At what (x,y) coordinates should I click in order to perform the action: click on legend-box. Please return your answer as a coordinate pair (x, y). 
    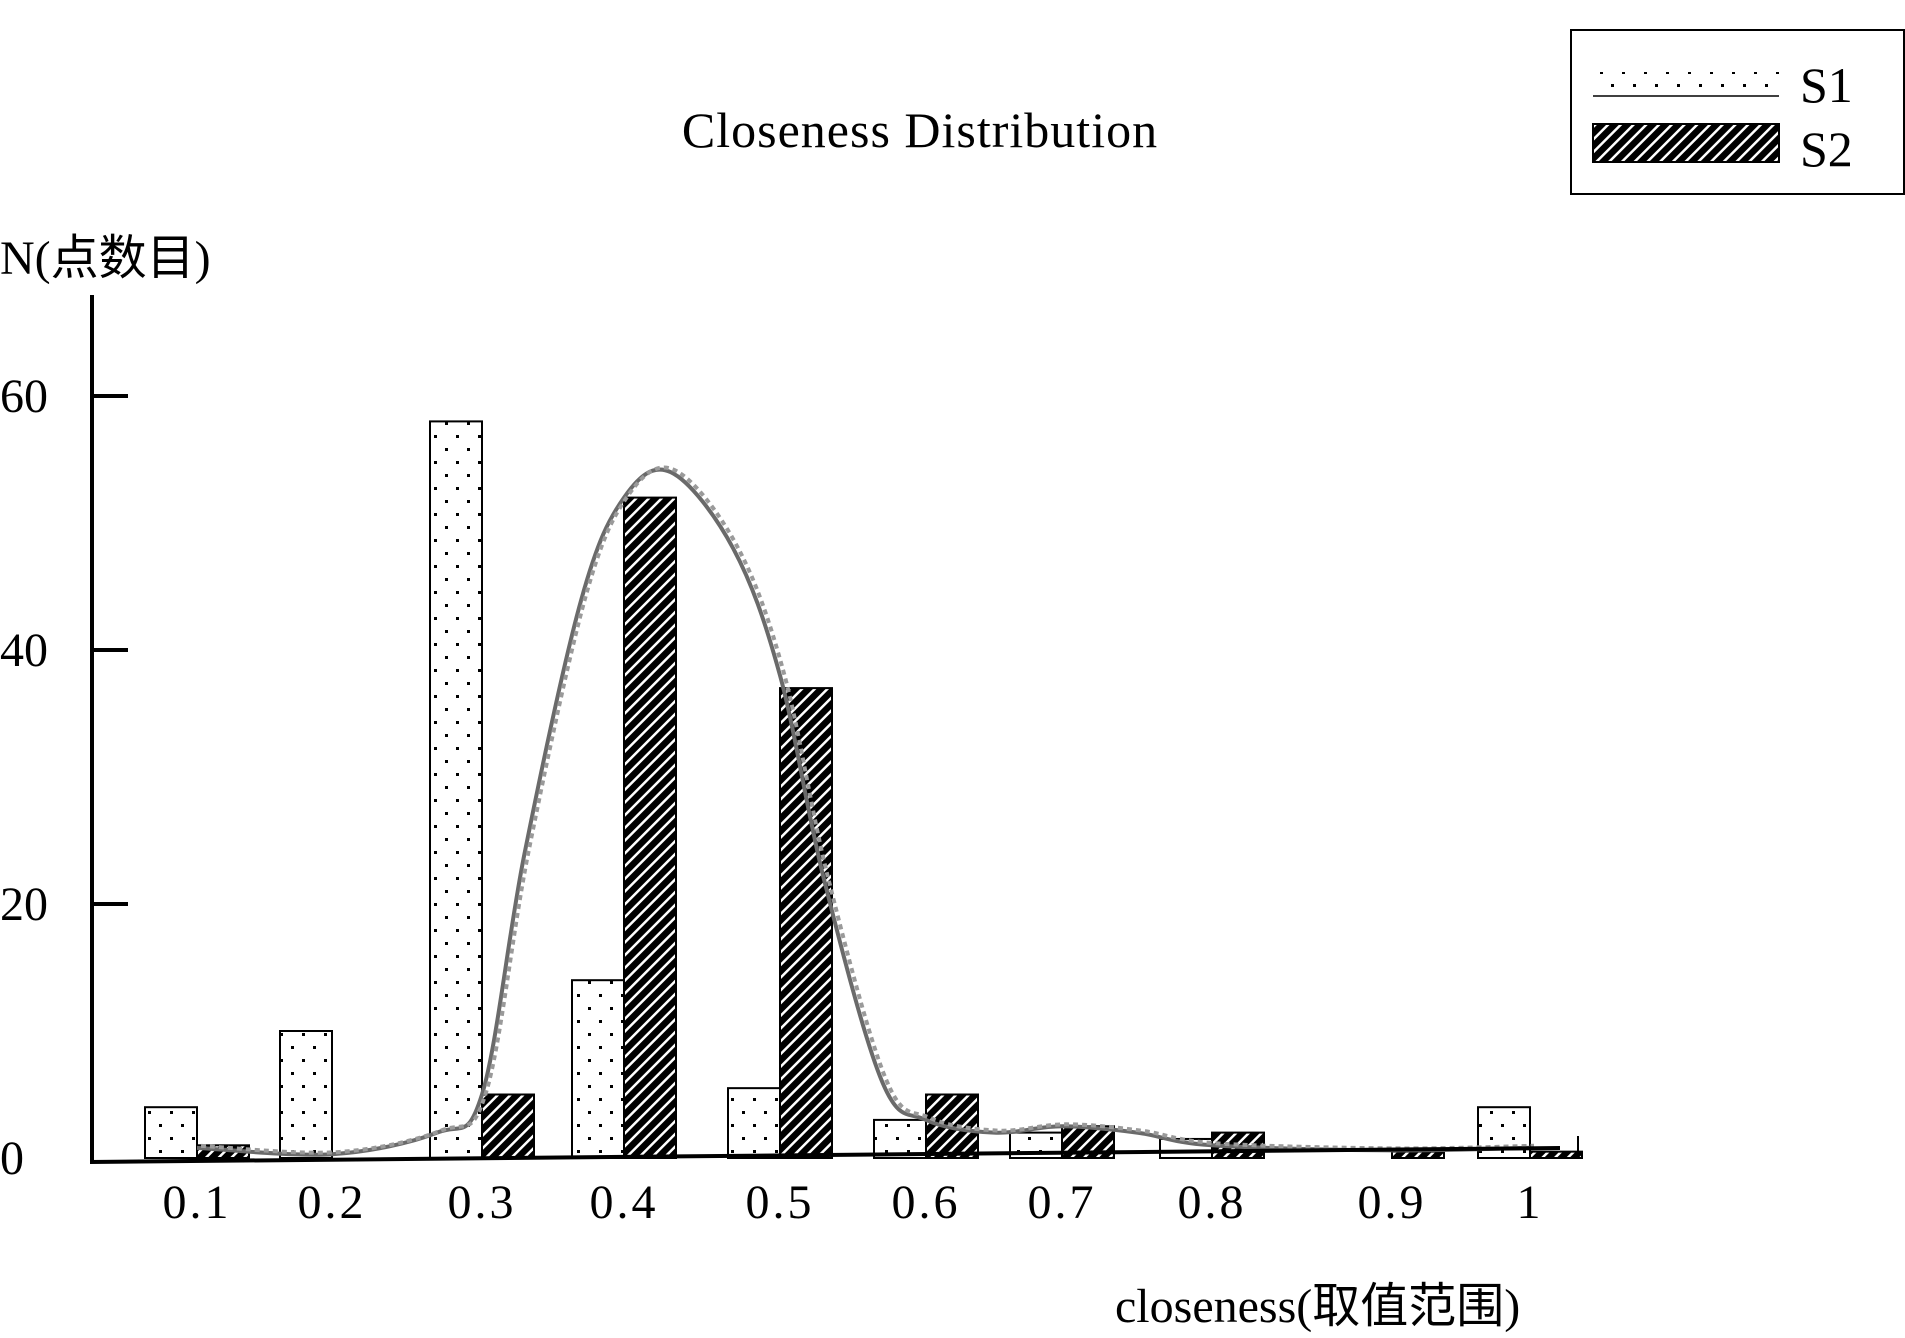
    Looking at the image, I should click on (1737, 112).